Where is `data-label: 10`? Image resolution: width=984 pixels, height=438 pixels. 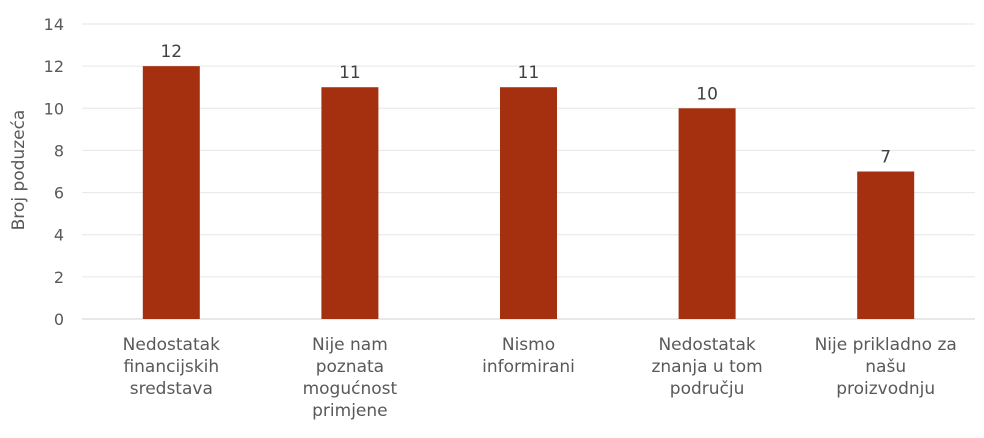 data-label: 10 is located at coordinates (707, 94).